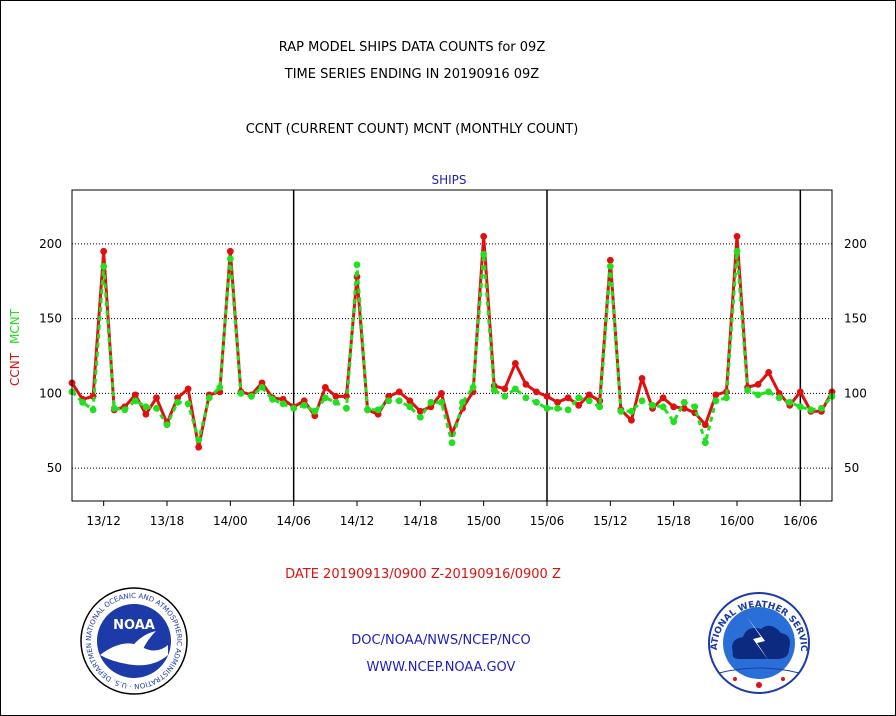 This screenshot has height=716, width=896. I want to click on x-tick-label-16/06: 16/06, so click(800, 521).